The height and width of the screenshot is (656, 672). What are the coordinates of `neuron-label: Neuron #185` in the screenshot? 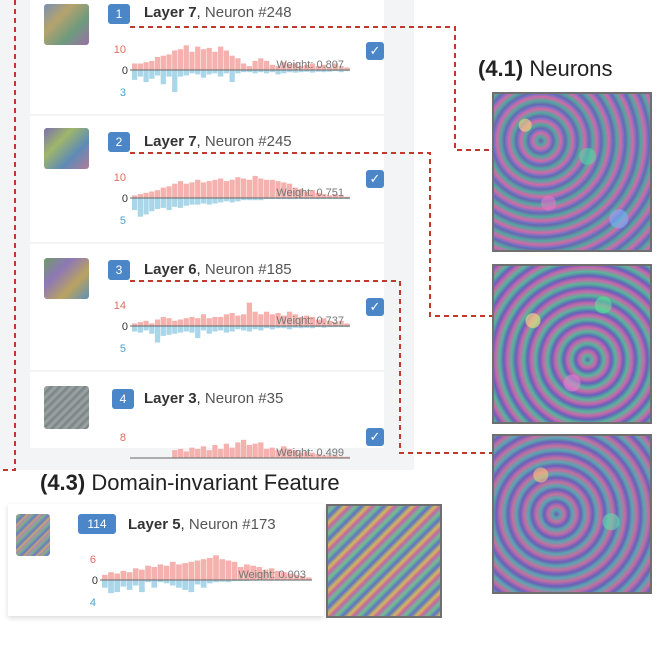 It's located at (248, 269).